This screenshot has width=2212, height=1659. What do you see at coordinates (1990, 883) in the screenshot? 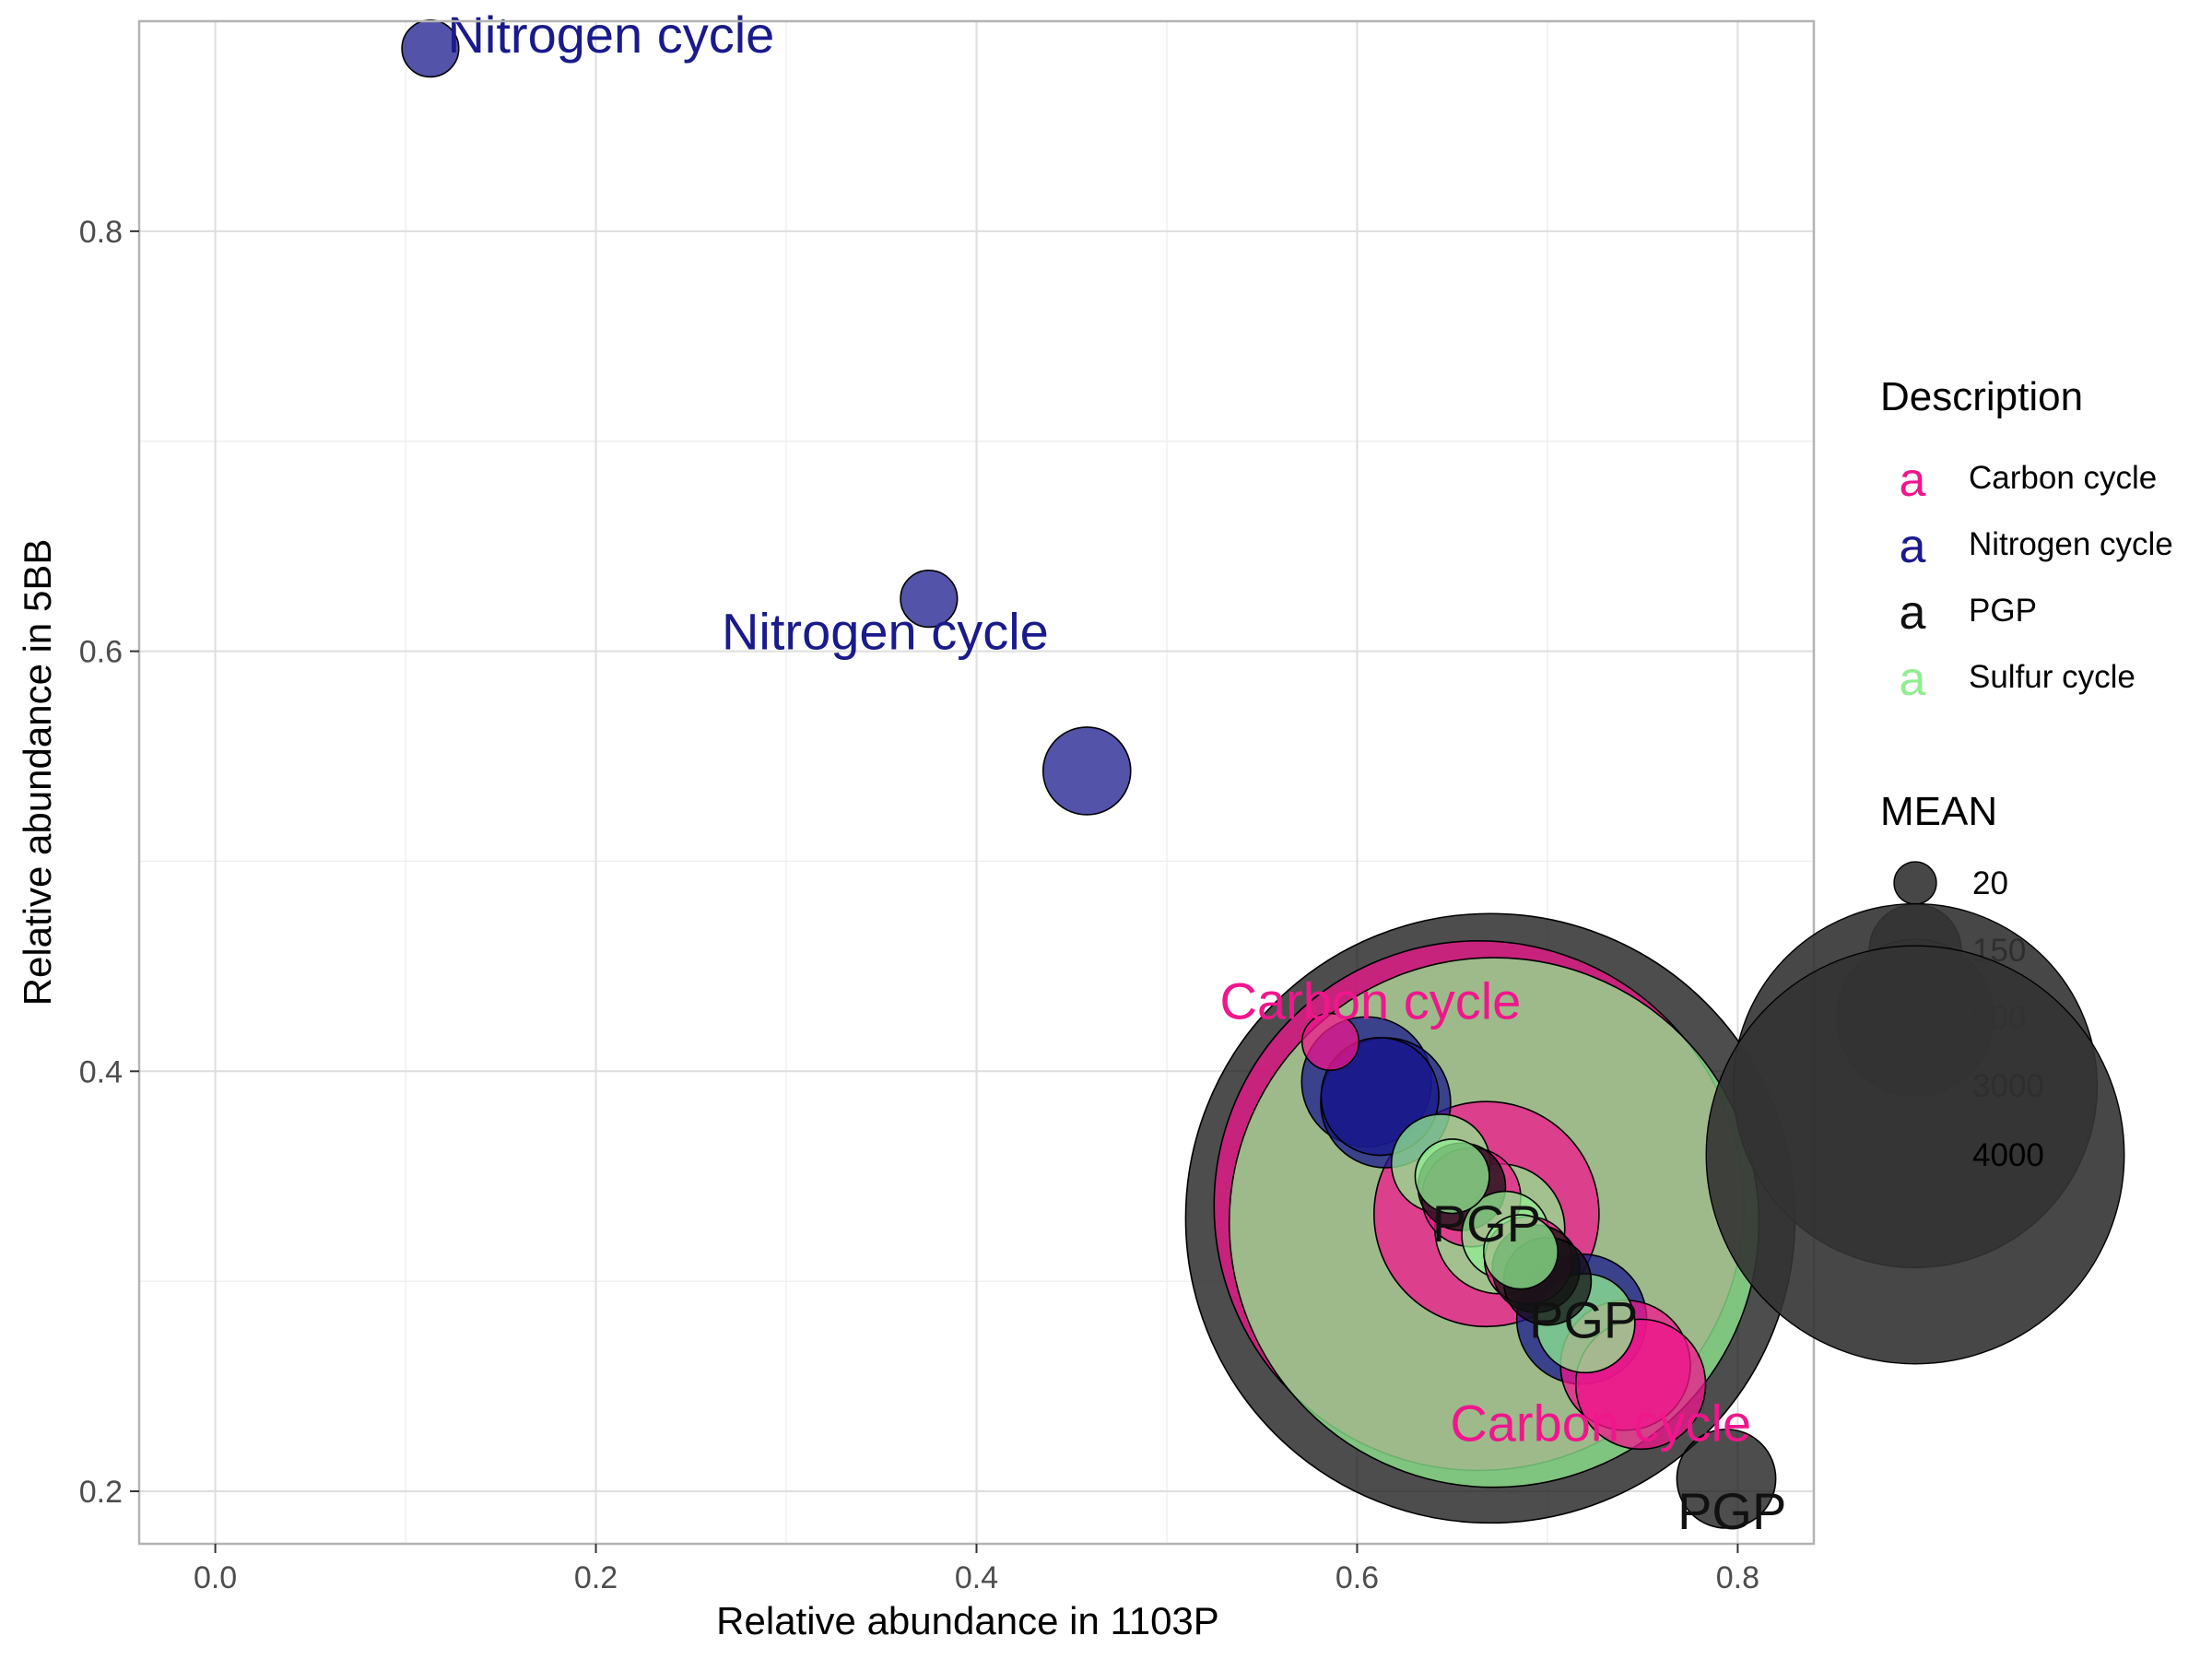
I see `legend-size-label: 20` at bounding box center [1990, 883].